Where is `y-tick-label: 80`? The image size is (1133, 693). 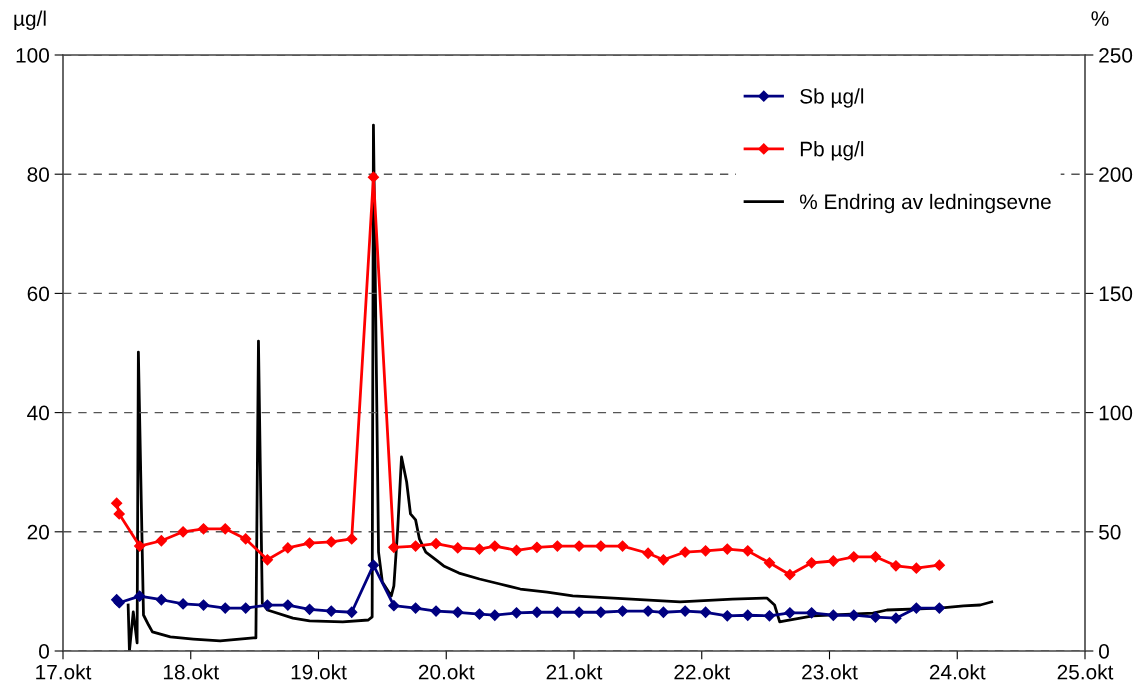 y-tick-label: 80 is located at coordinates (38, 174).